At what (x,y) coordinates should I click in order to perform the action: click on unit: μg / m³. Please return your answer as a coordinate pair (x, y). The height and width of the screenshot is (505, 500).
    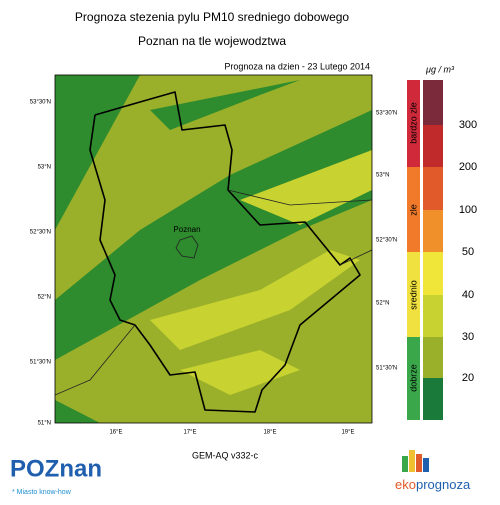
    Looking at the image, I should click on (440, 69).